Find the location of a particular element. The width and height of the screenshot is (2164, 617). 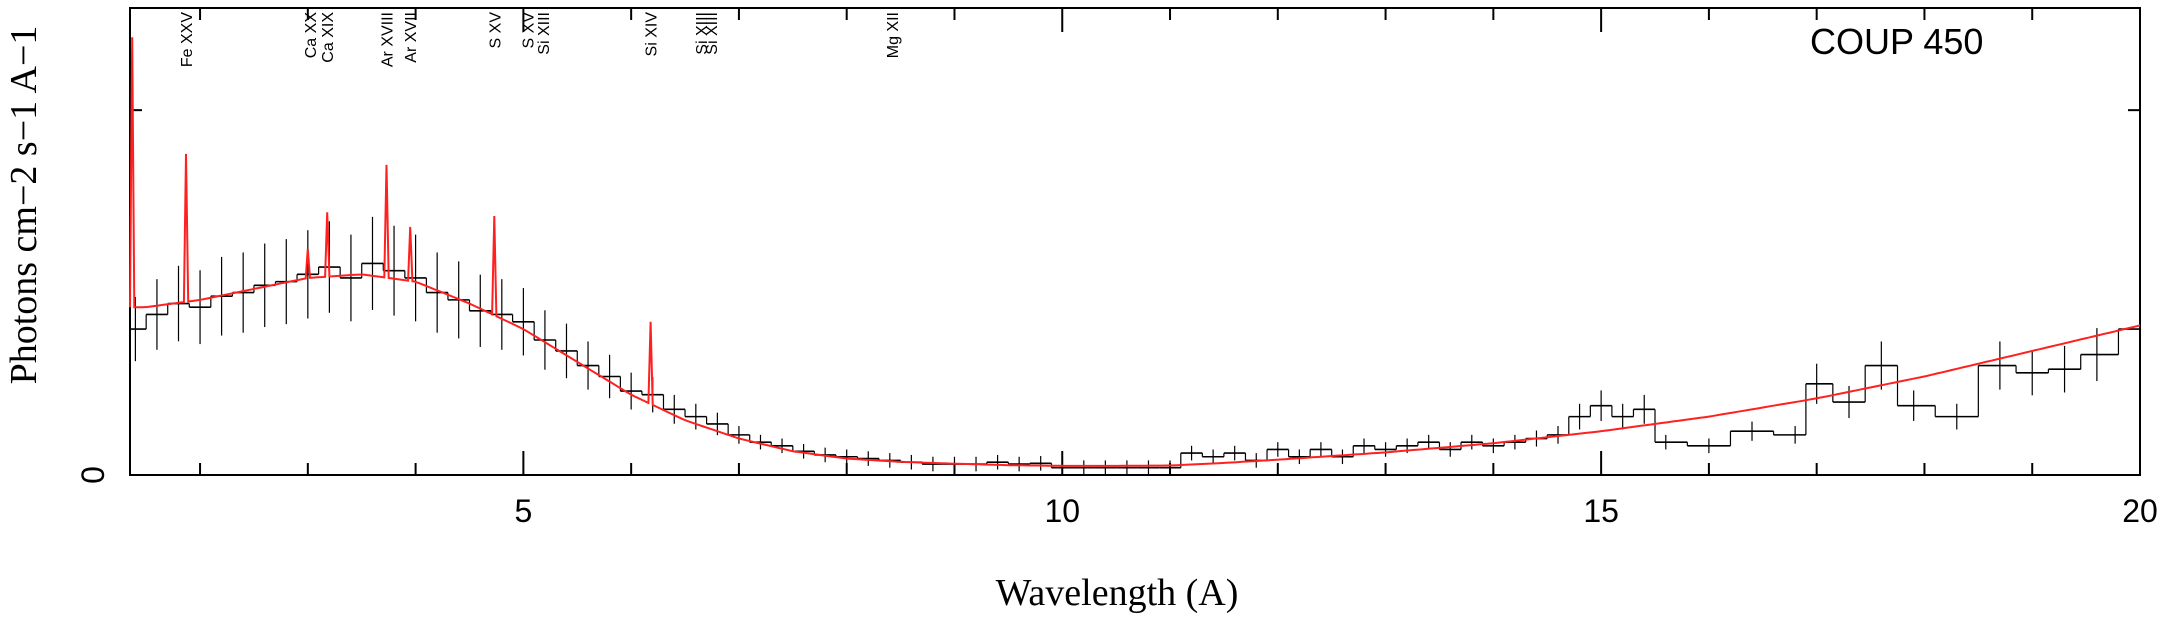

x-tick-label: 5 is located at coordinates (523, 511).